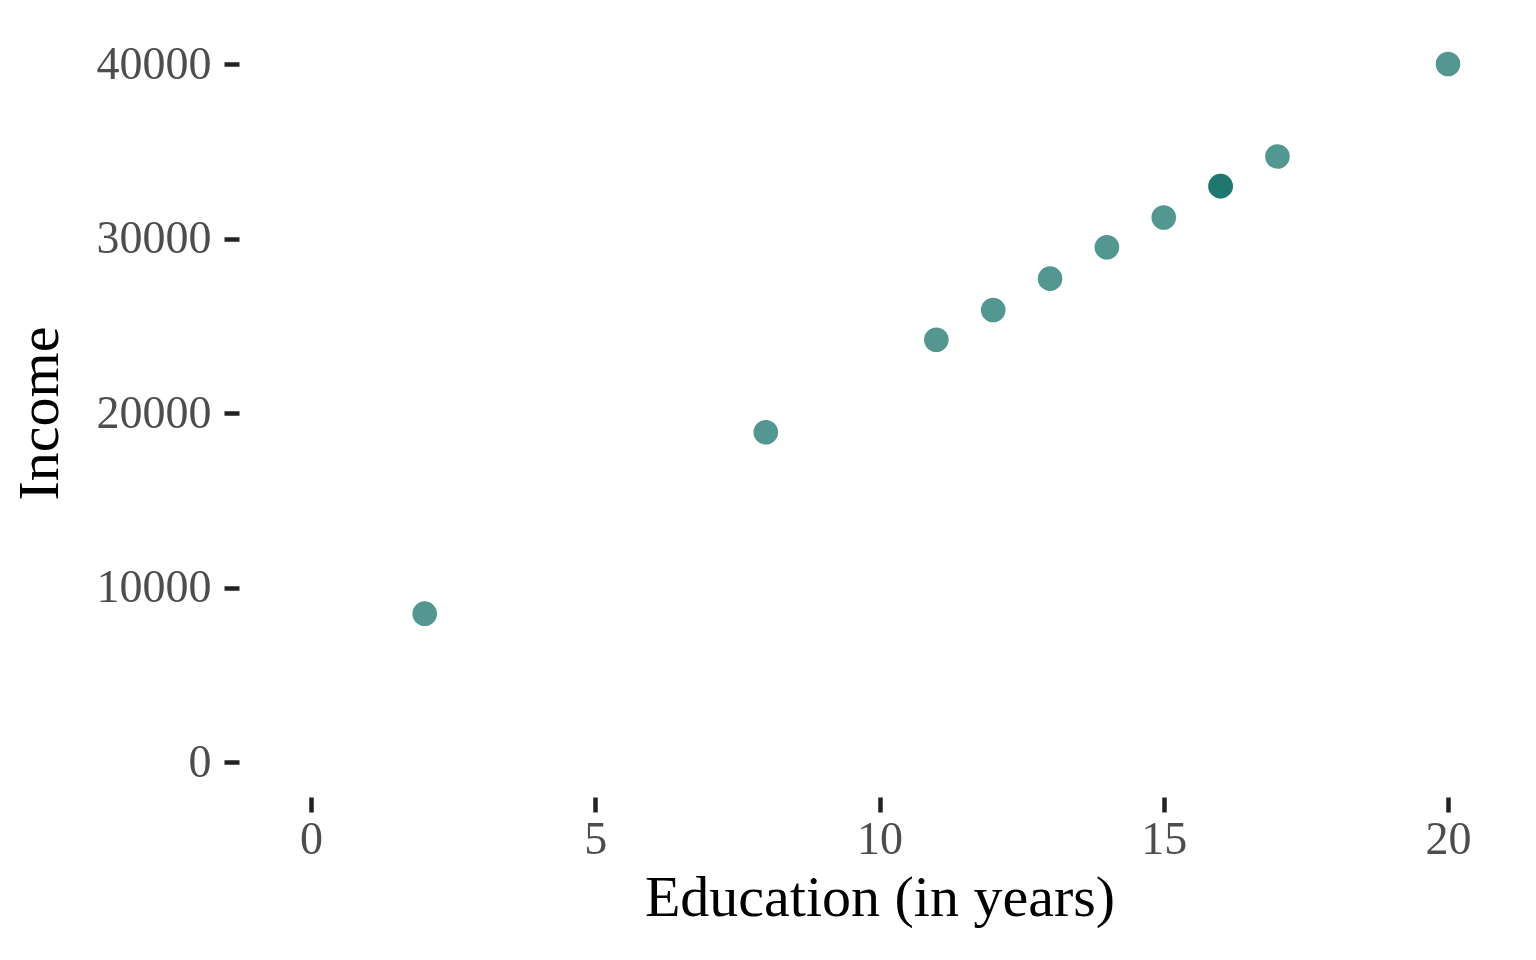 This screenshot has height=960, width=1536. I want to click on y-axis-title: Income, so click(38, 413).